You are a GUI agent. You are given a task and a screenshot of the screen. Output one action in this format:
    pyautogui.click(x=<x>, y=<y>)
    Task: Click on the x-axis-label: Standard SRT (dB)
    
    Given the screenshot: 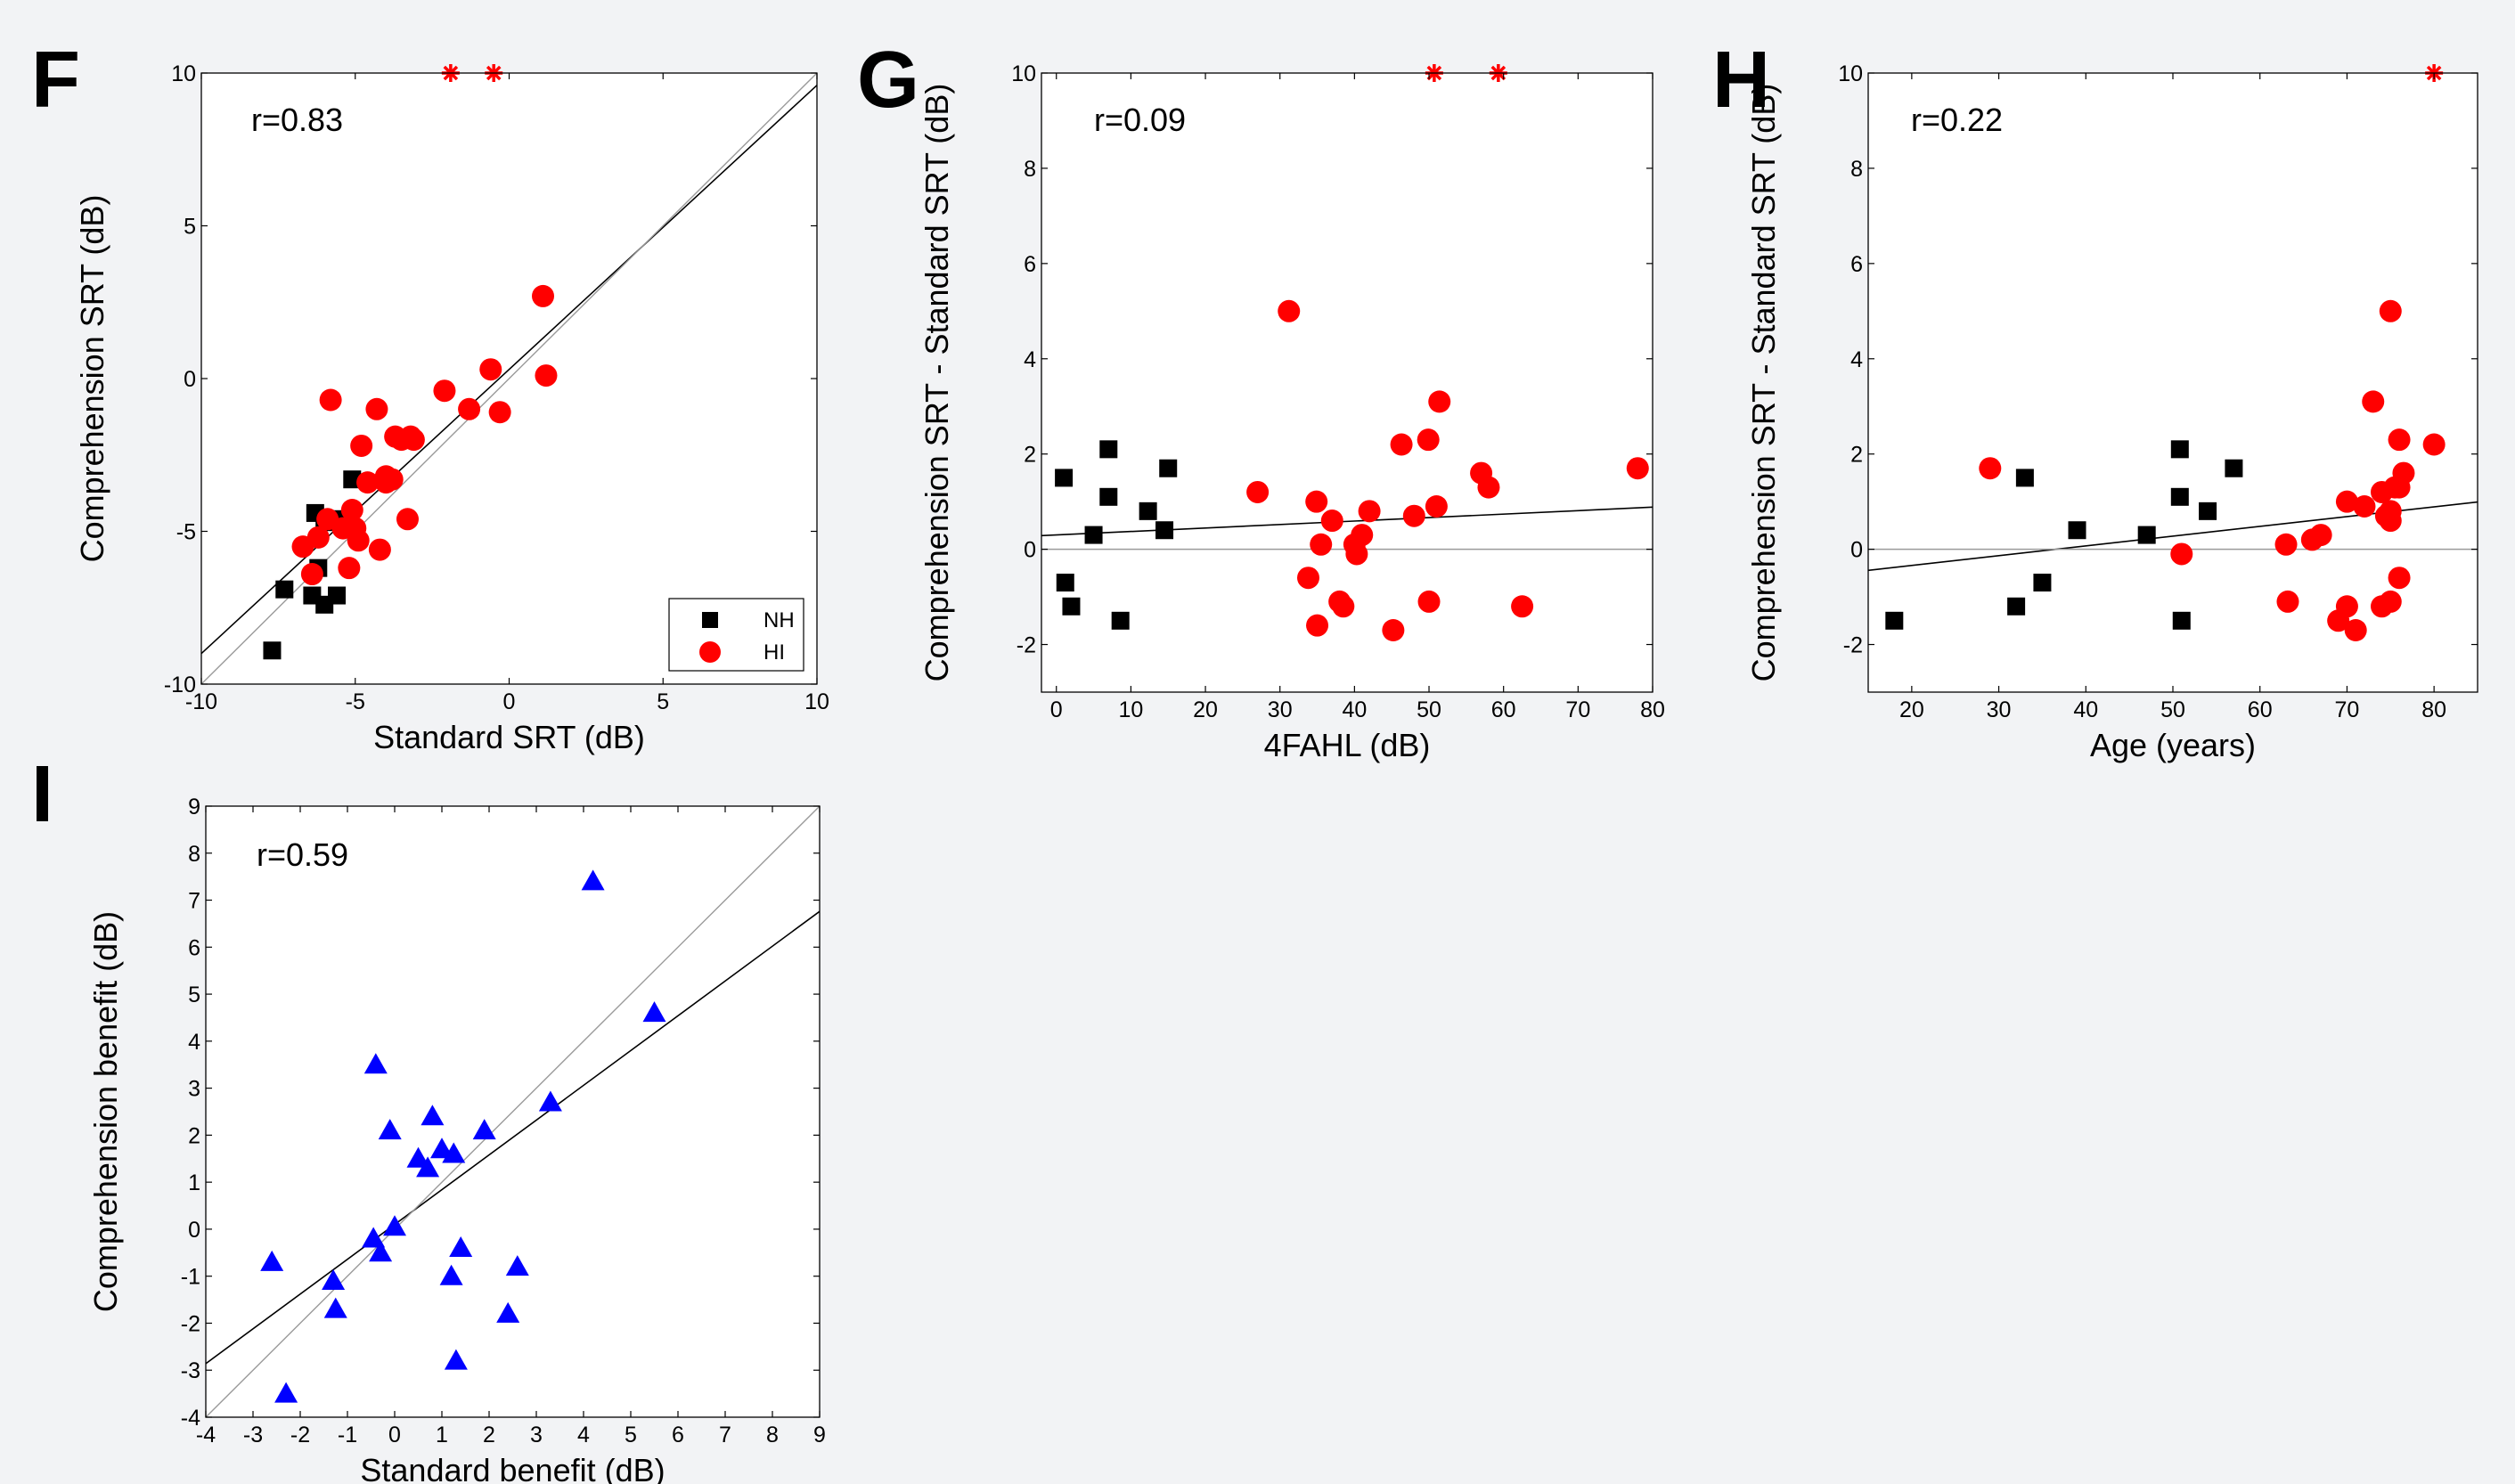 What is the action you would take?
    pyautogui.click(x=509, y=737)
    